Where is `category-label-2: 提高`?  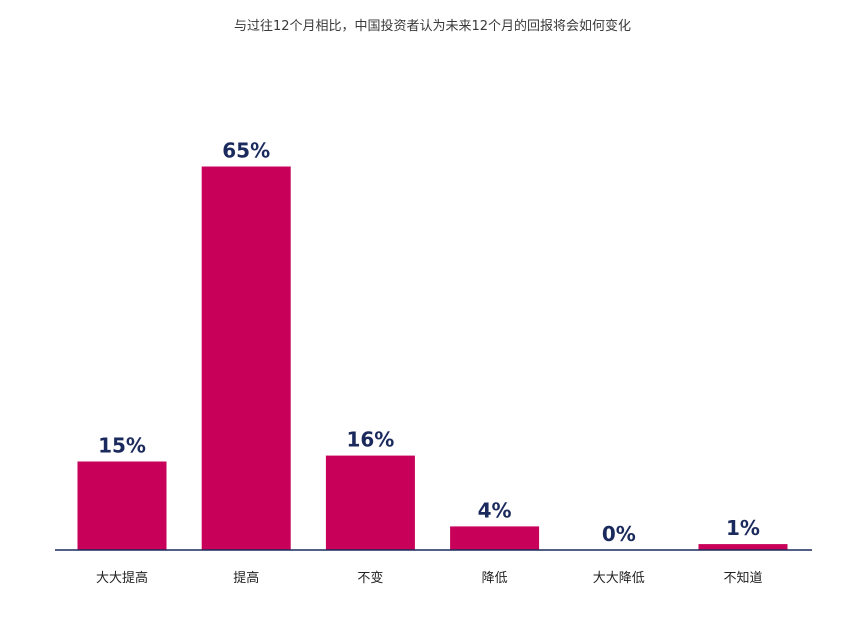 category-label-2: 提高 is located at coordinates (246, 578).